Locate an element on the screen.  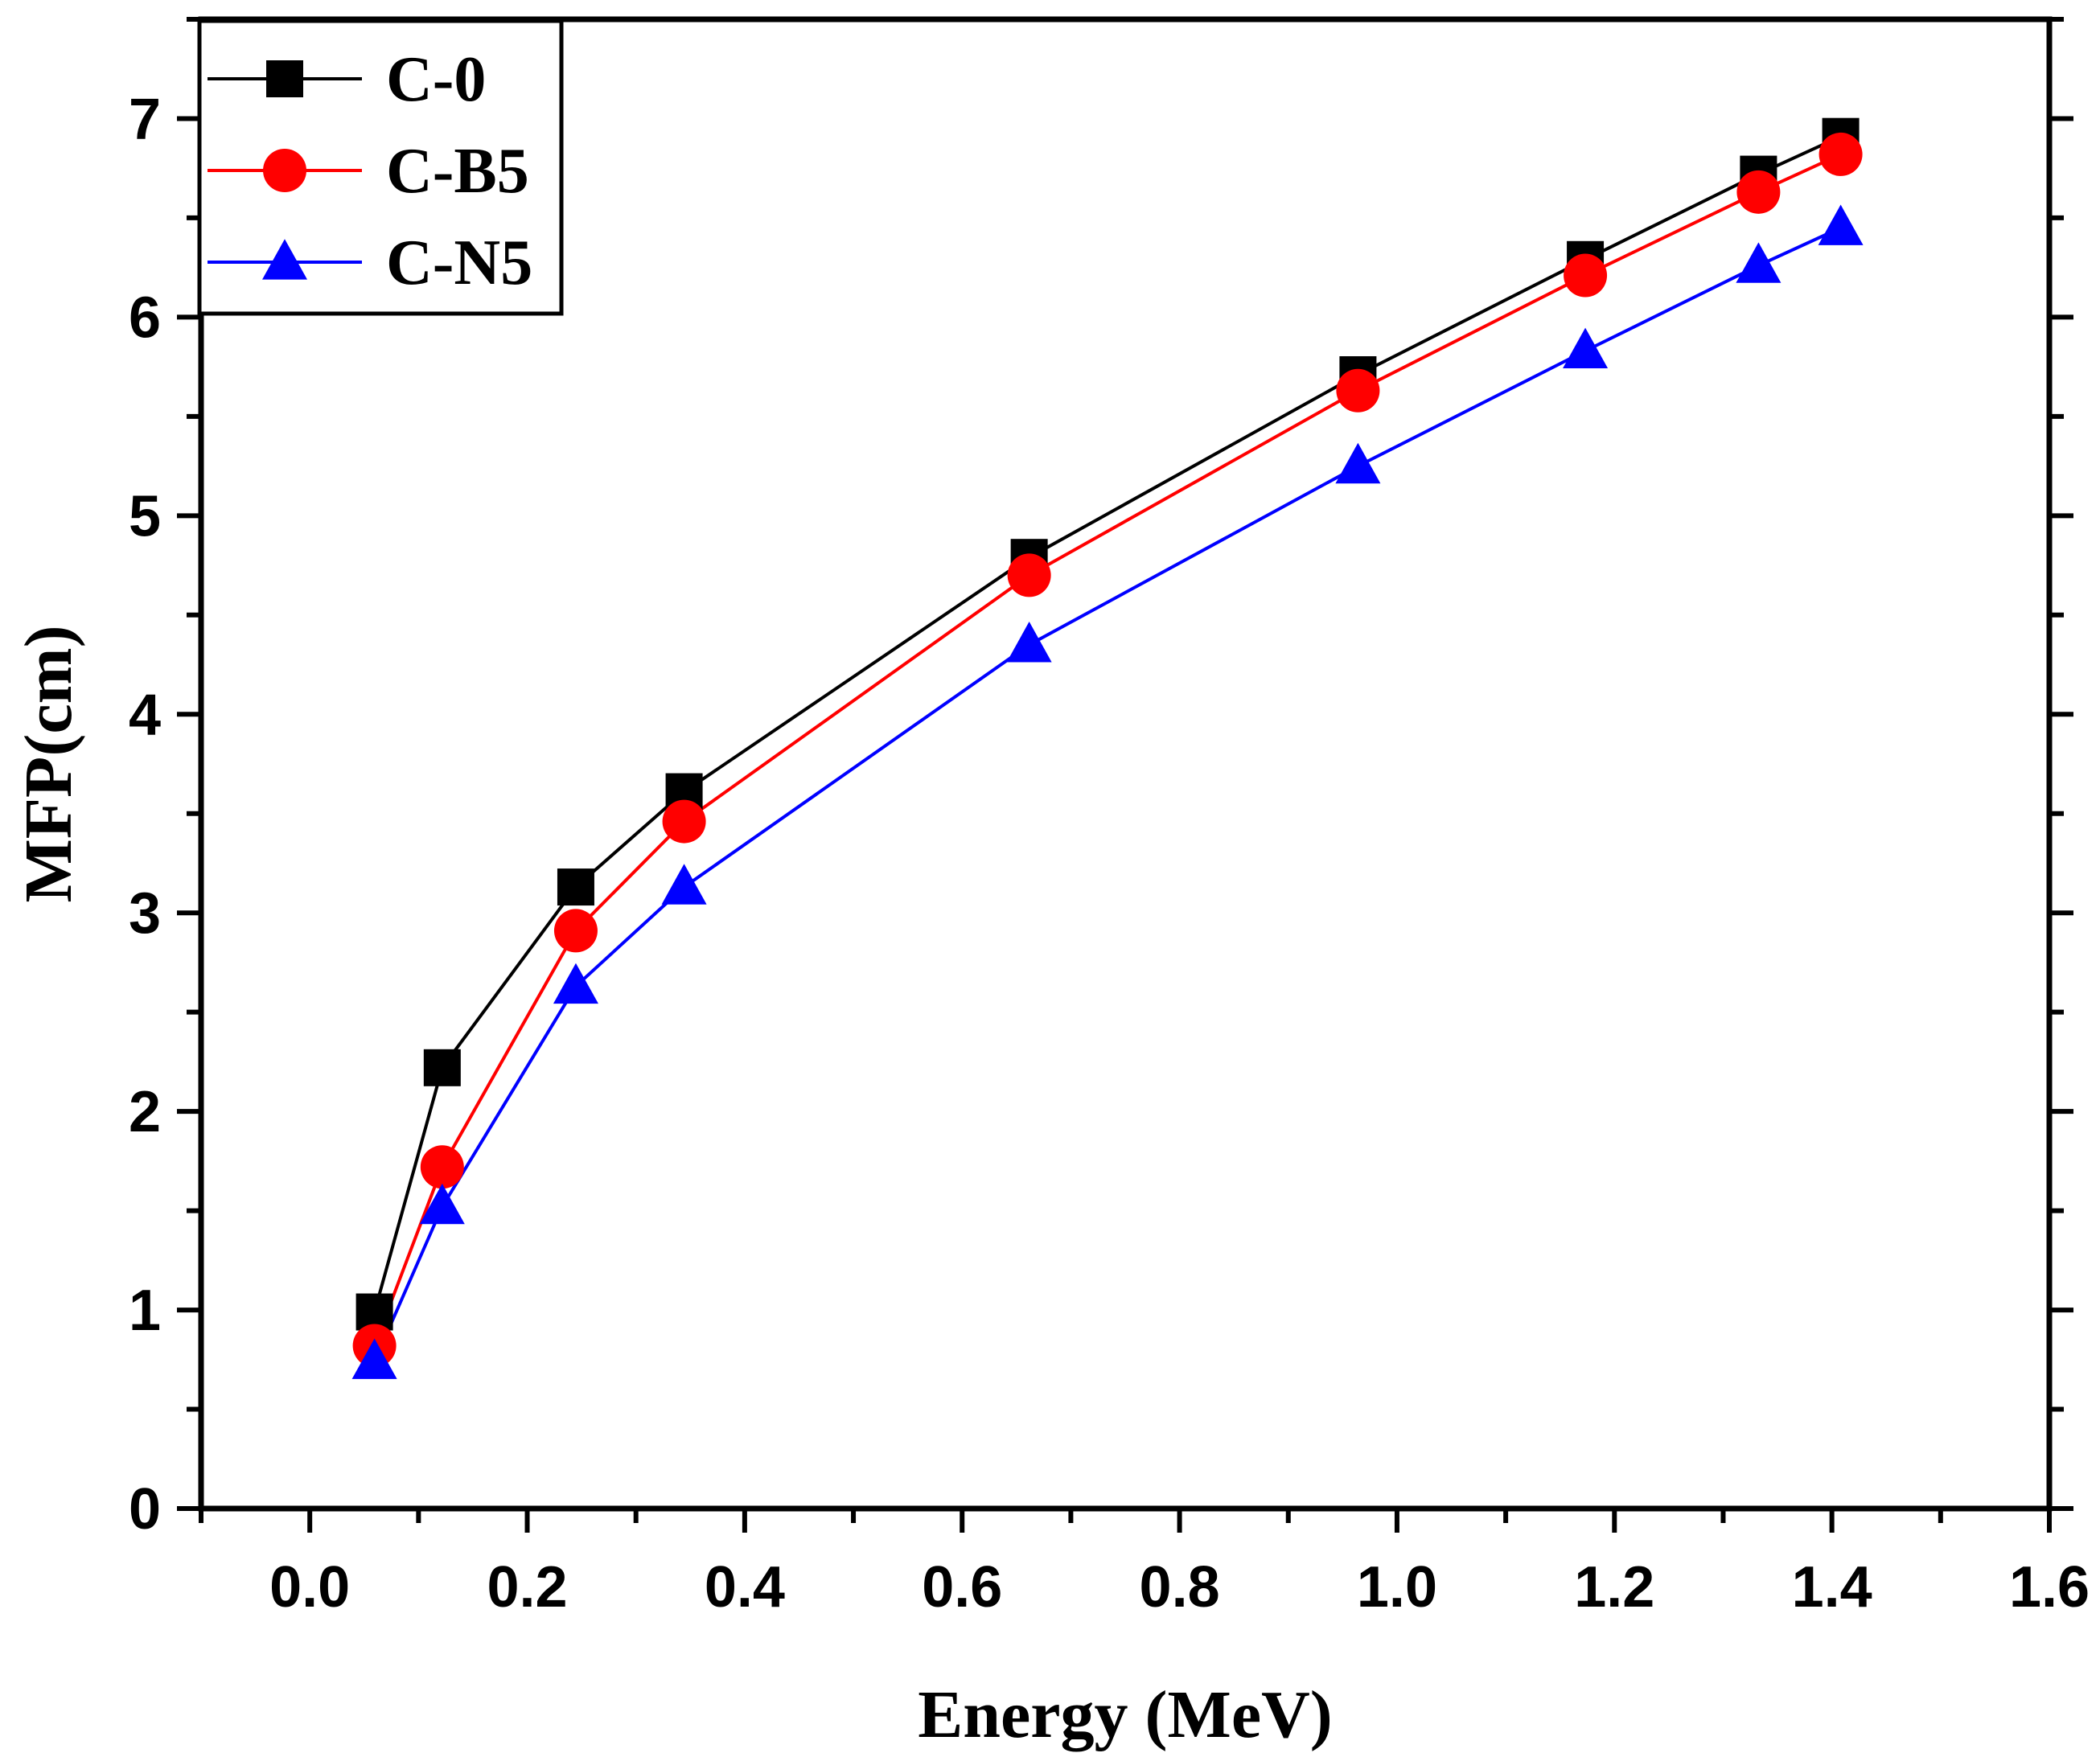
legend-marker-c-n5 is located at coordinates (284, 259).